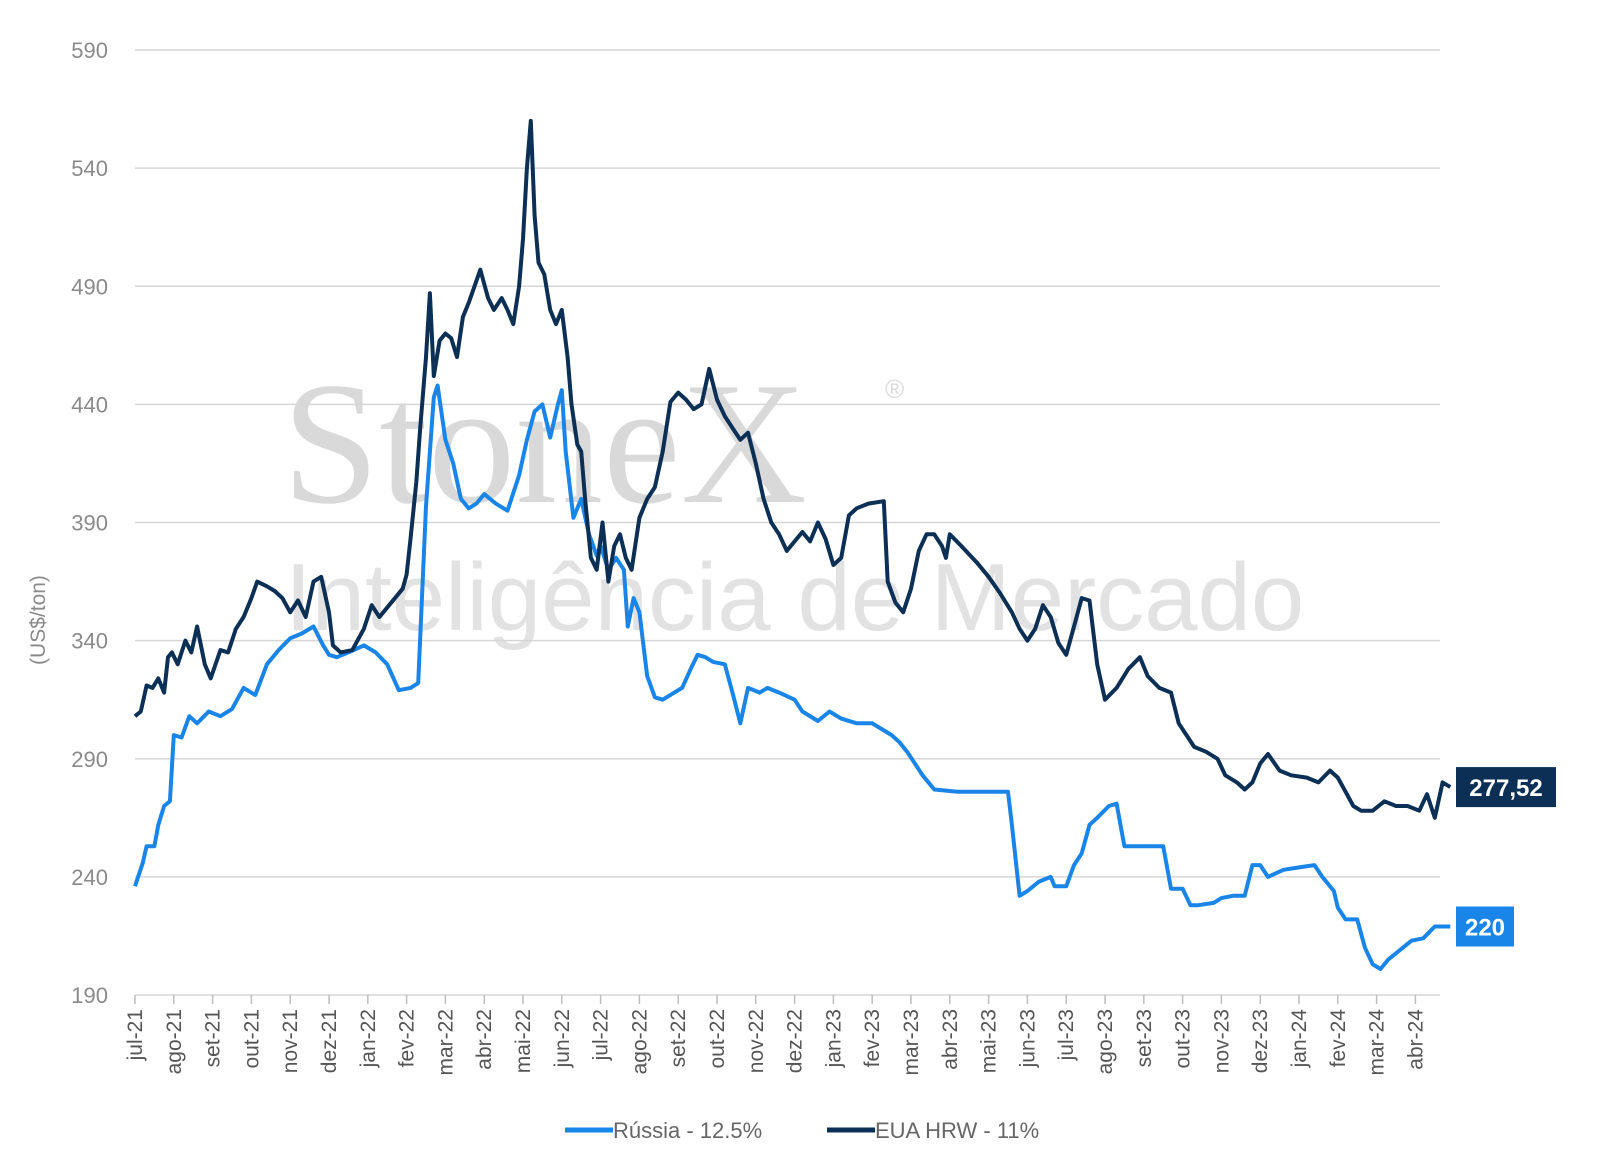 This screenshot has width=1610, height=1158. I want to click on x-tick-label: dez-22, so click(795, 1041).